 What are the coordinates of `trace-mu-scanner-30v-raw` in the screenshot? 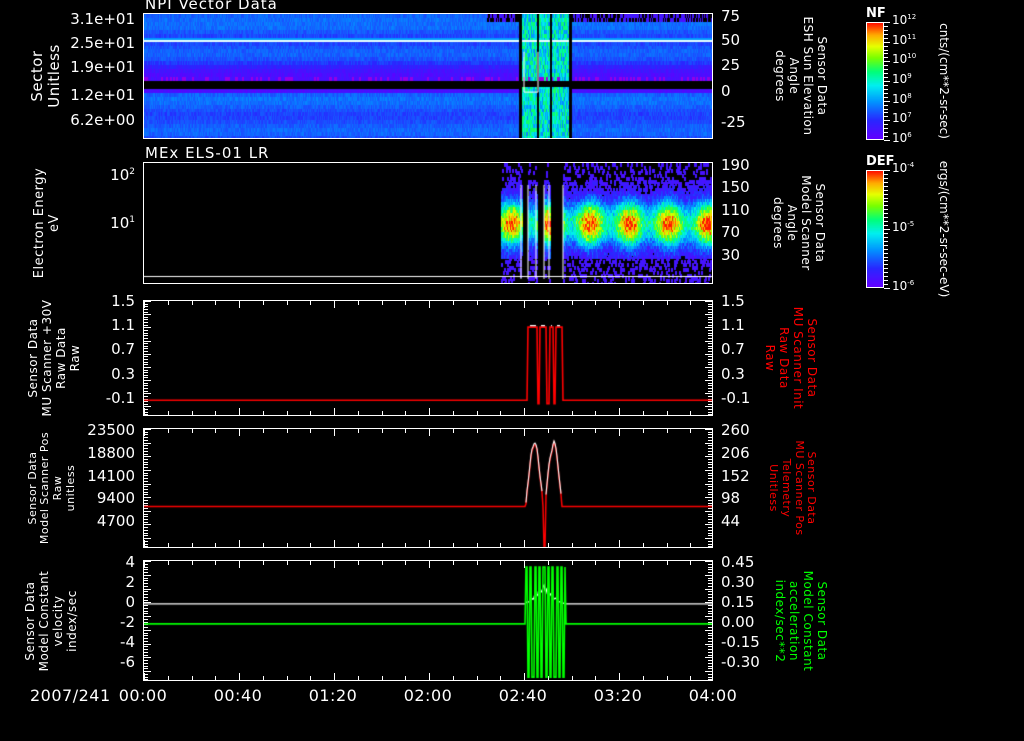 It's located at (428, 358).